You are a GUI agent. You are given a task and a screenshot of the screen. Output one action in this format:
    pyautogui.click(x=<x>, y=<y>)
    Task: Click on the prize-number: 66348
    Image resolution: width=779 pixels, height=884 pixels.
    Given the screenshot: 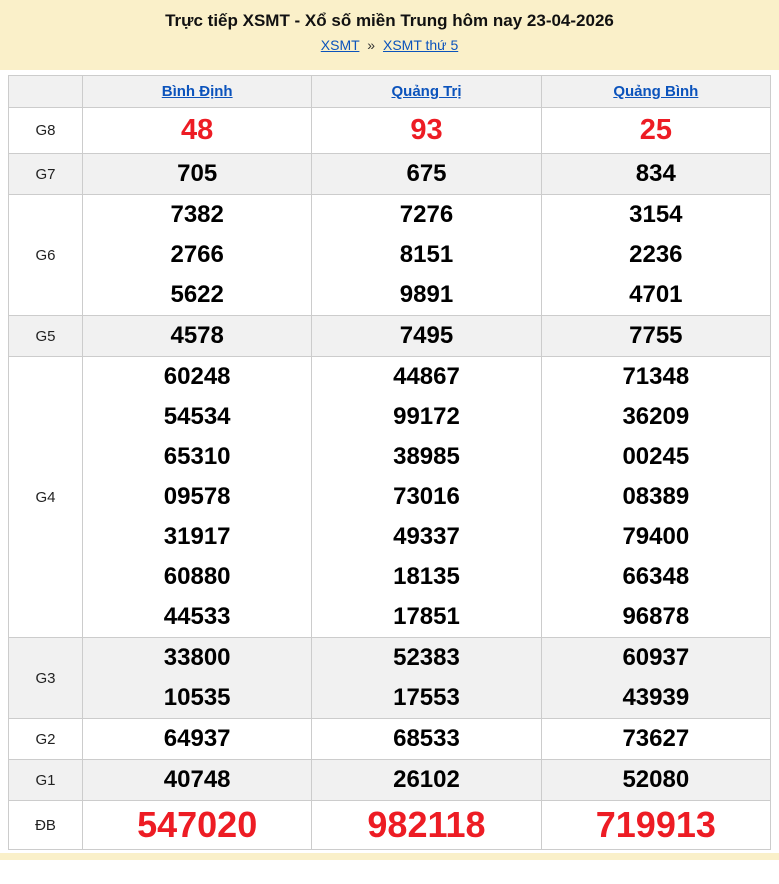 What is the action you would take?
    pyautogui.click(x=656, y=576)
    